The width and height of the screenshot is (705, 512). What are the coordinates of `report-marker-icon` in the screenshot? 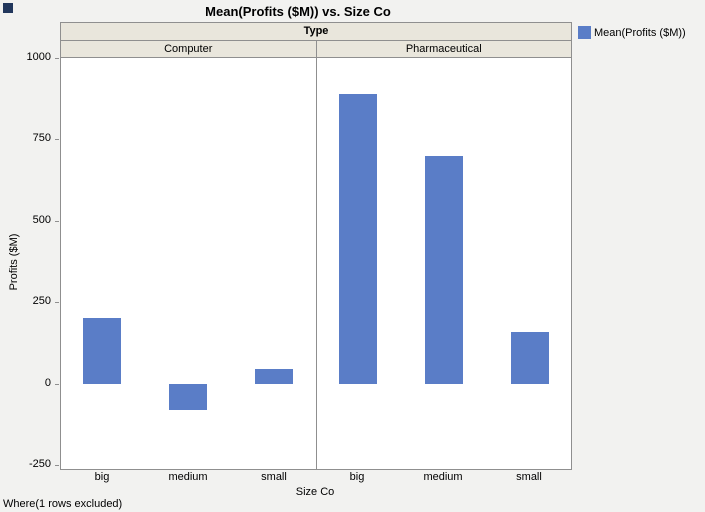 It's located at (8, 8).